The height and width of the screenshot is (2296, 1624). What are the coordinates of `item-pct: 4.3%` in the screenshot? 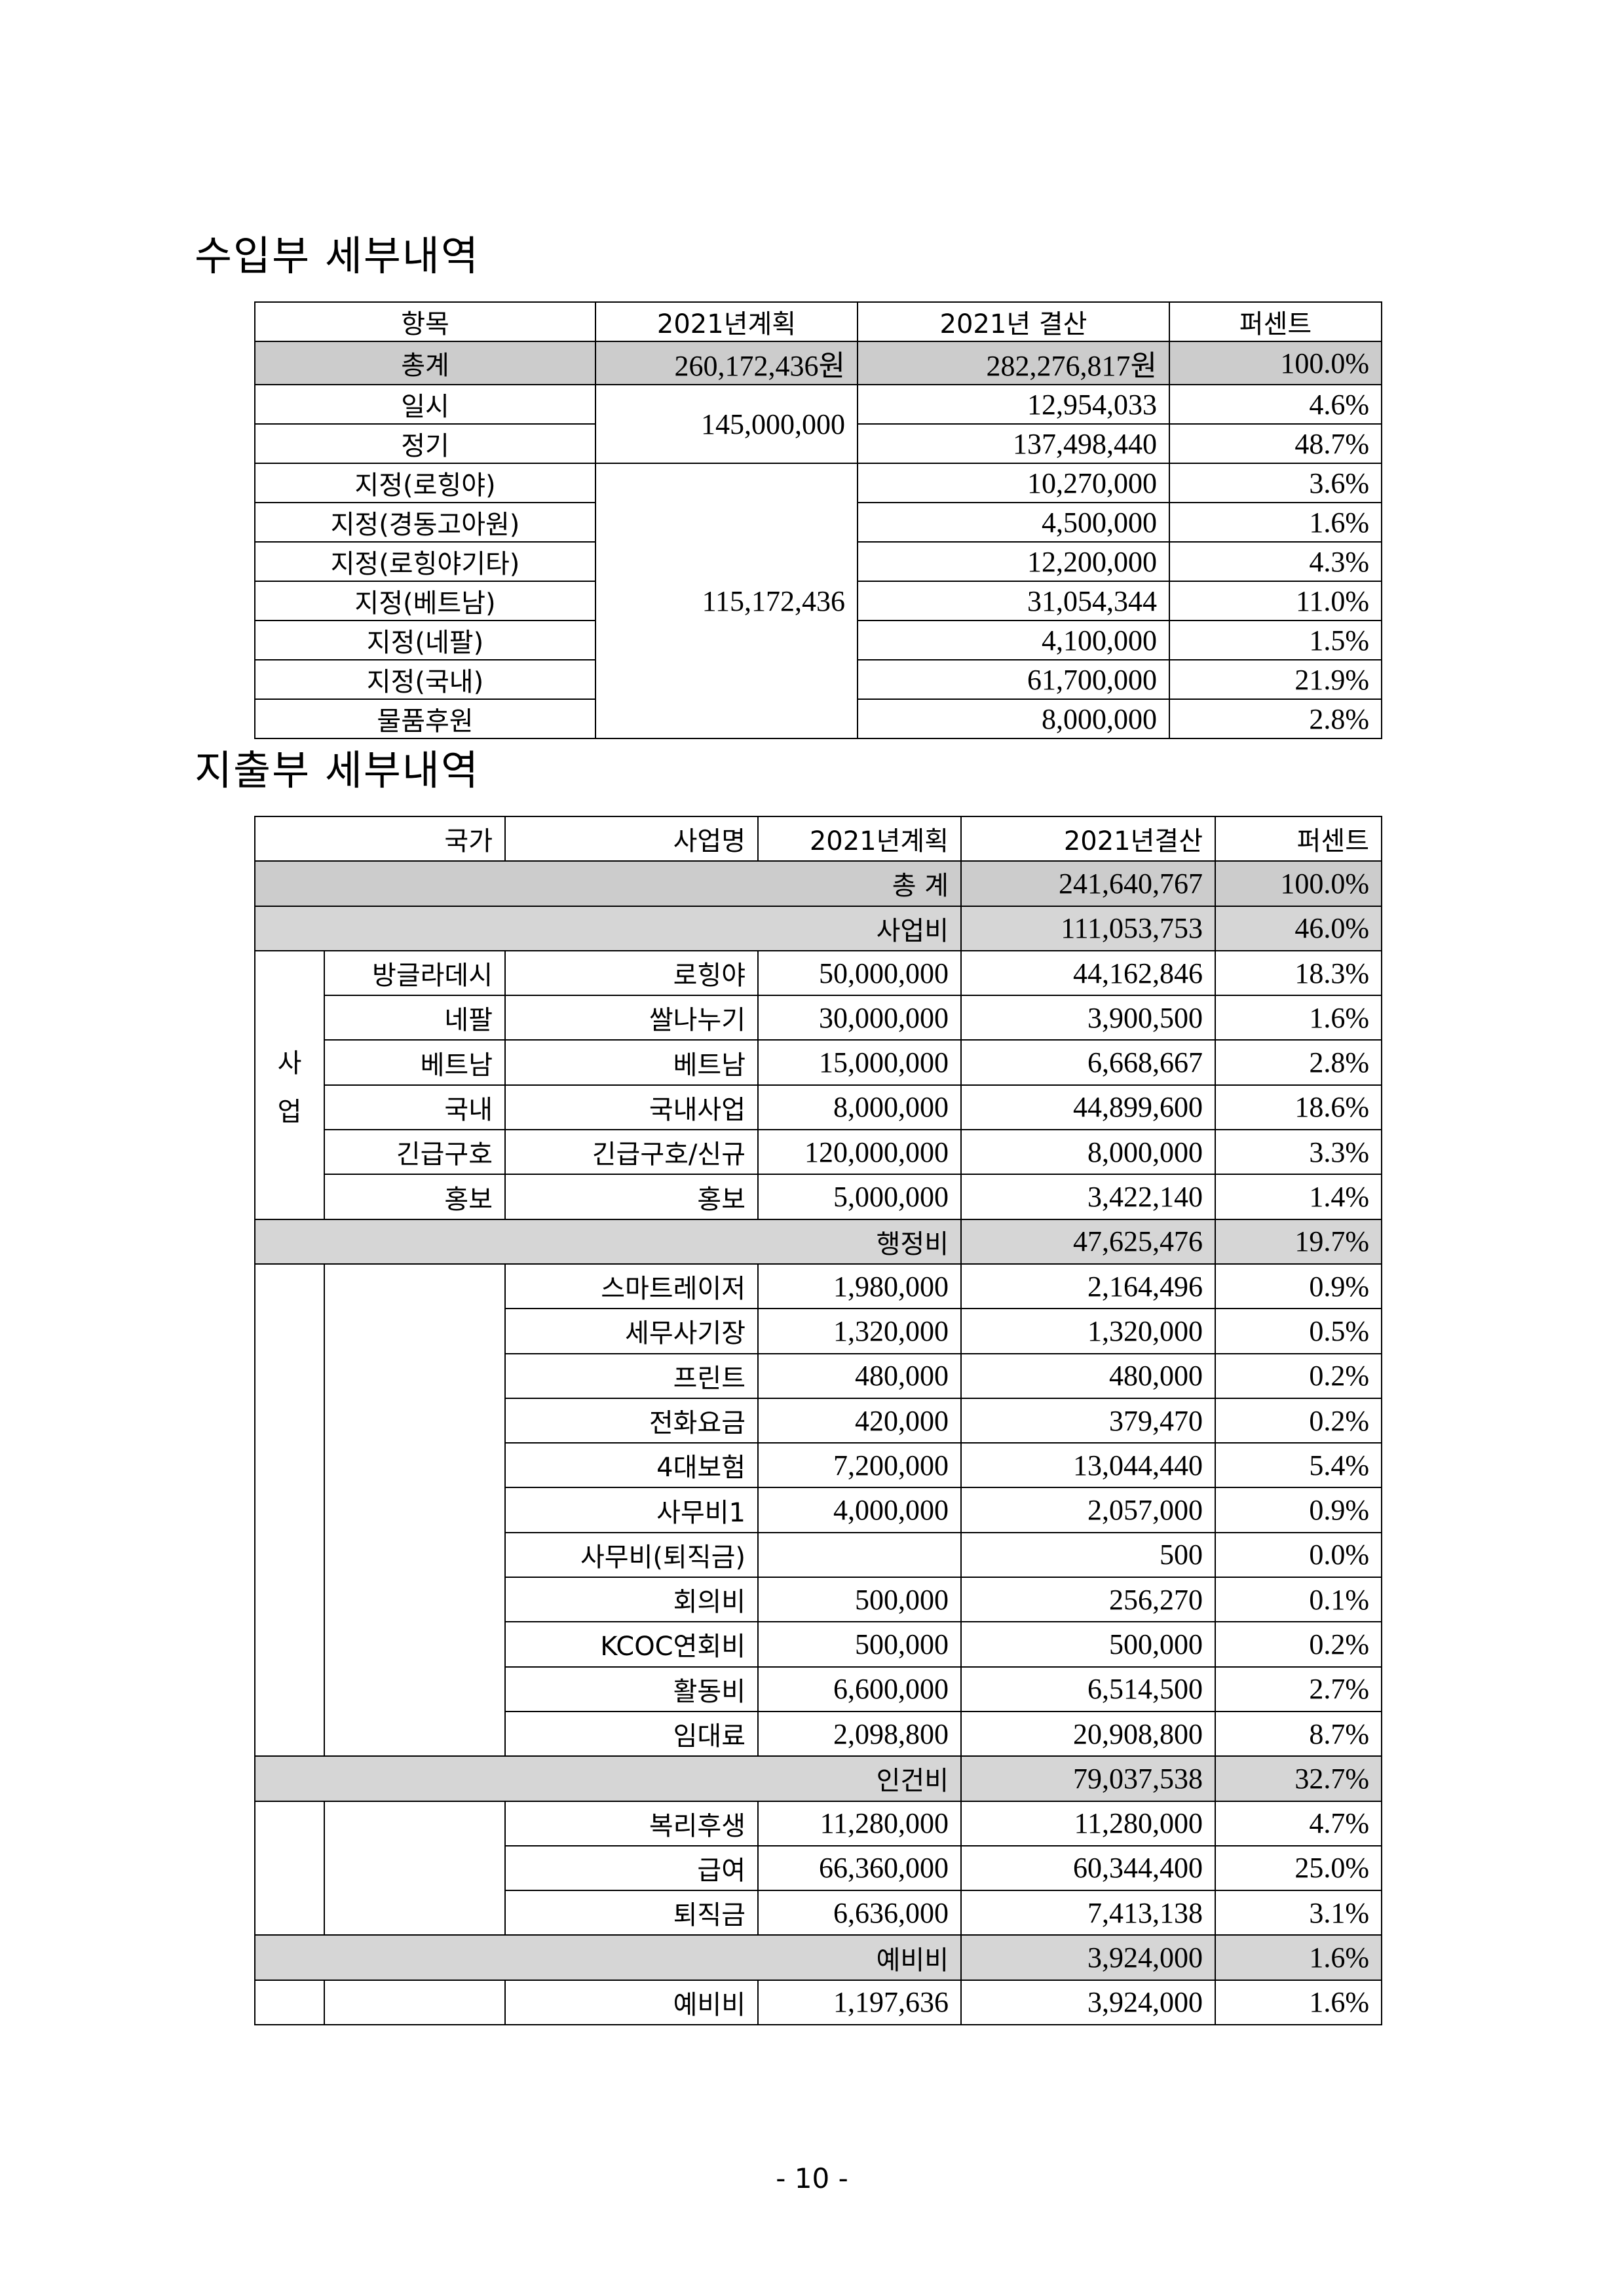 It's located at (1275, 561).